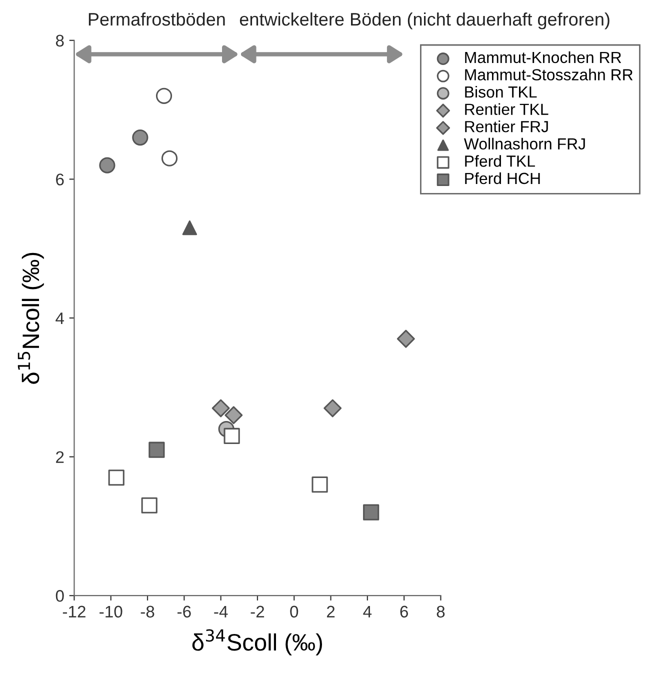  Describe the element at coordinates (506, 109) in the screenshot. I see `legend-label: Rentier TKL` at that location.